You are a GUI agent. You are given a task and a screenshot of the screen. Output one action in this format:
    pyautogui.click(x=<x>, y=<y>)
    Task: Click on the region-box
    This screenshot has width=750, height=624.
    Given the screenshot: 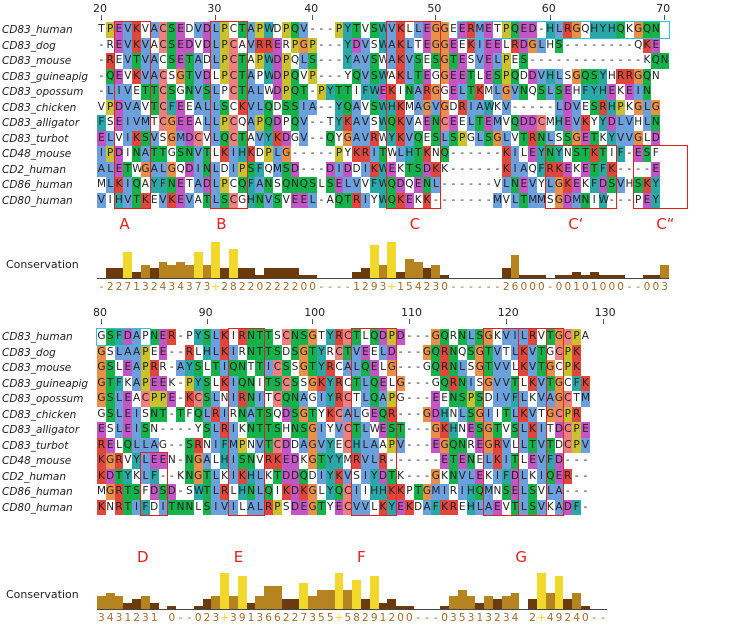 What is the action you would take?
    pyautogui.click(x=581, y=177)
    